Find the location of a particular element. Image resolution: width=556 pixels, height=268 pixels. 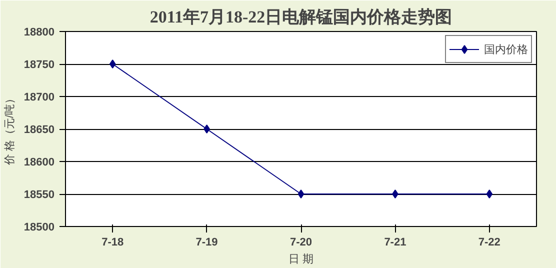

y-tick-label: 18600 is located at coordinates (39, 162).